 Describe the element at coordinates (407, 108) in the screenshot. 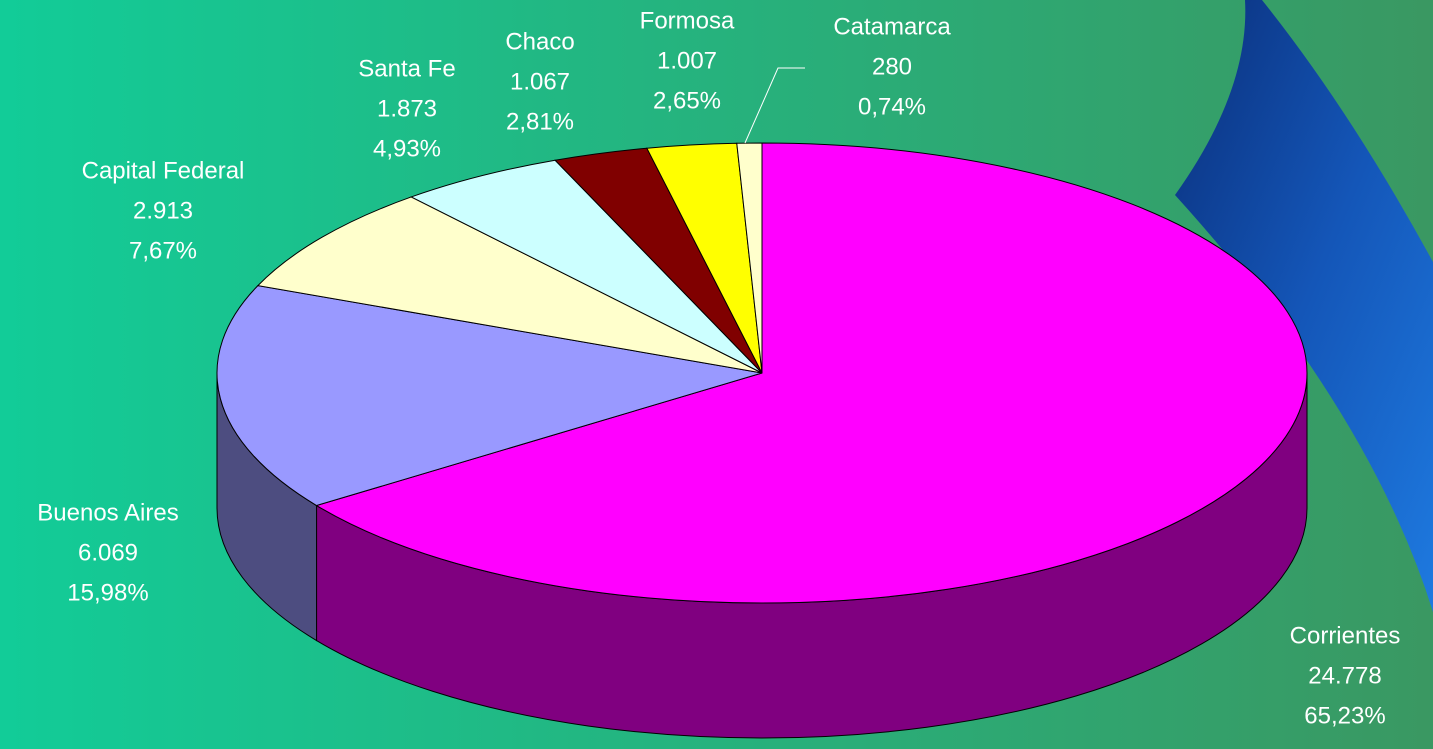

I see `value-label: 1.873` at that location.